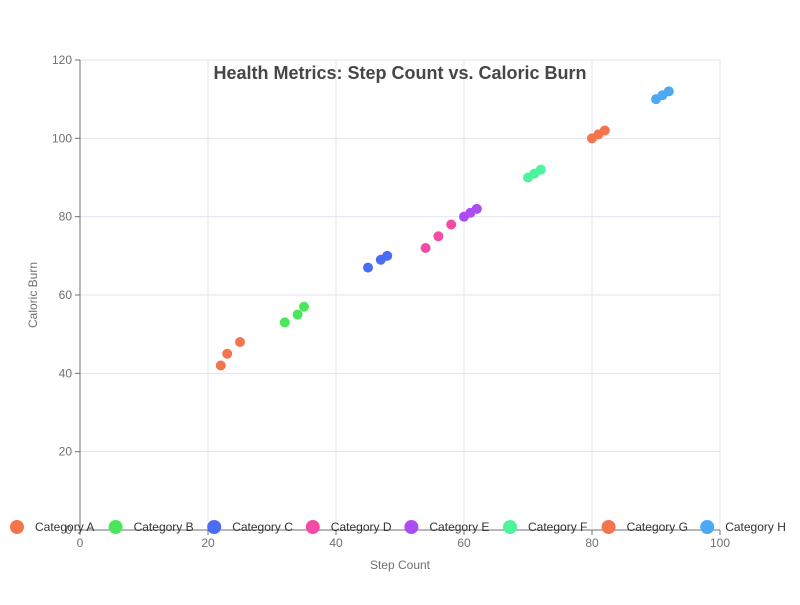 The image size is (800, 605). I want to click on legend-label: Category C, so click(262, 527).